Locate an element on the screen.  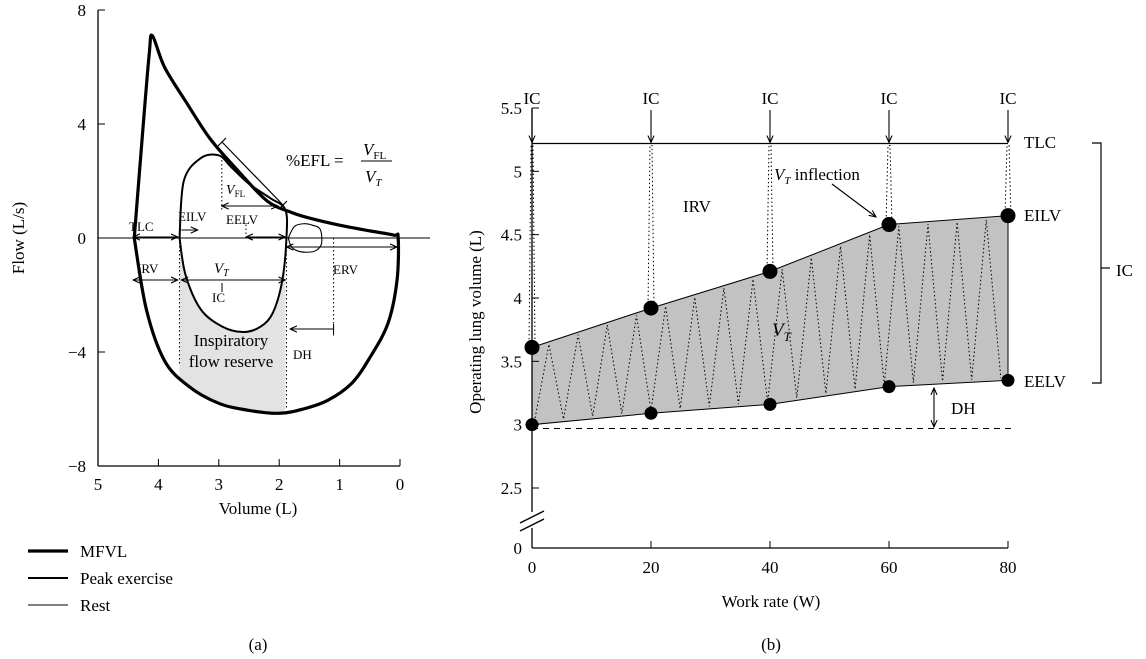
panel-a-legend: MFVL Peak exercise Rest is located at coordinates (100, 578).